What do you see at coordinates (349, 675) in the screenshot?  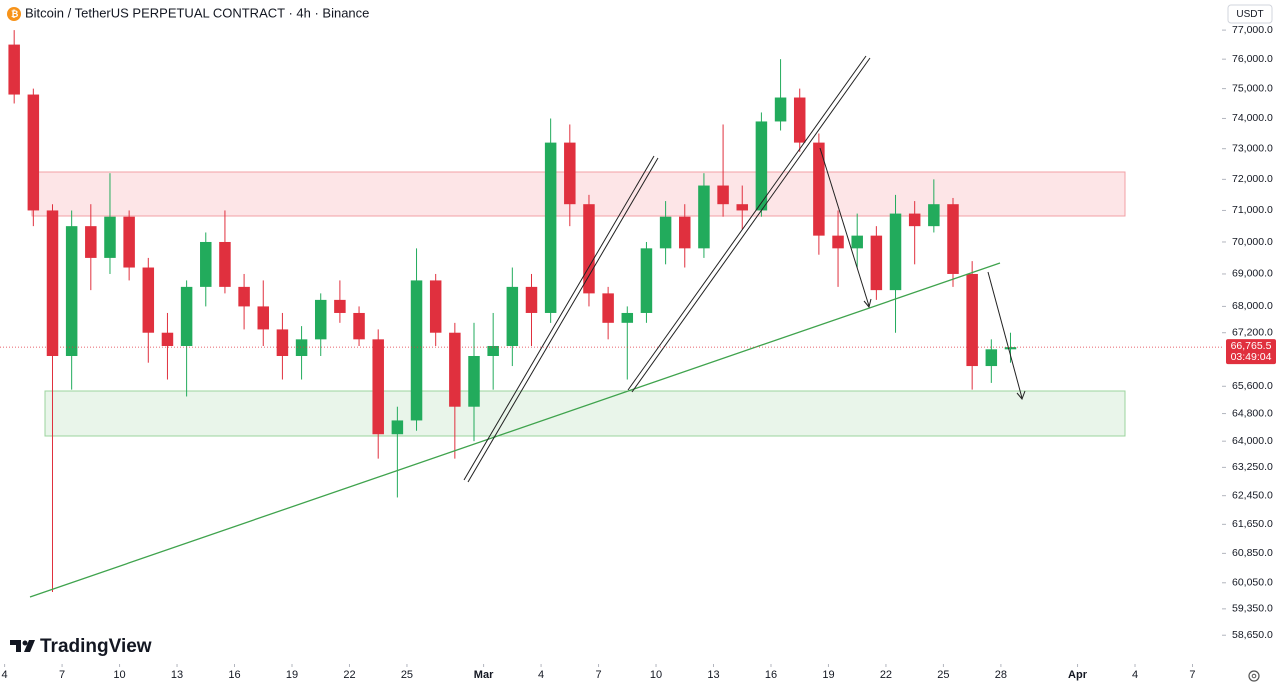 I see `x-tick-label: 22` at bounding box center [349, 675].